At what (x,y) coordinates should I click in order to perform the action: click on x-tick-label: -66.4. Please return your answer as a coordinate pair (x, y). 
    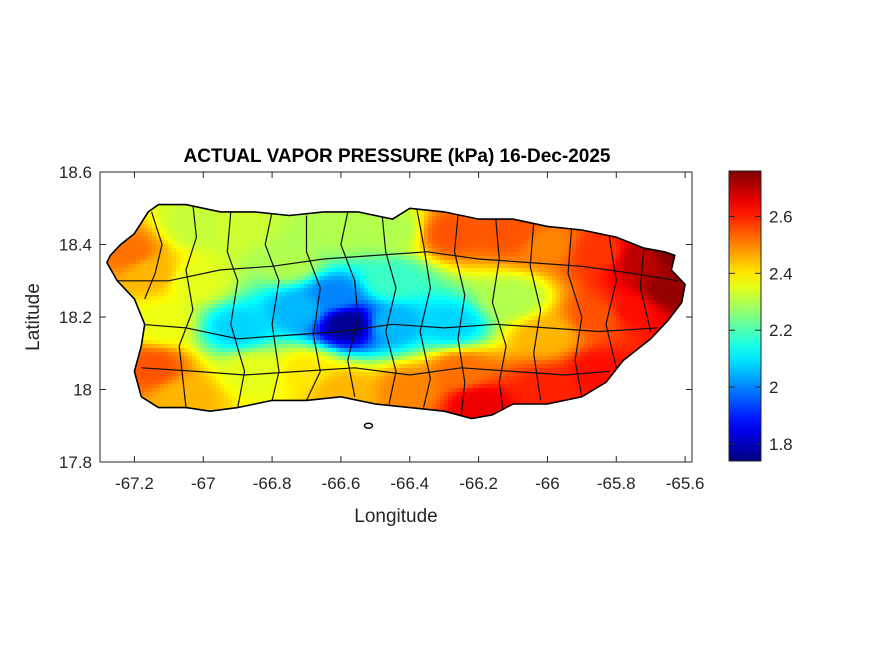
    Looking at the image, I should click on (409, 483).